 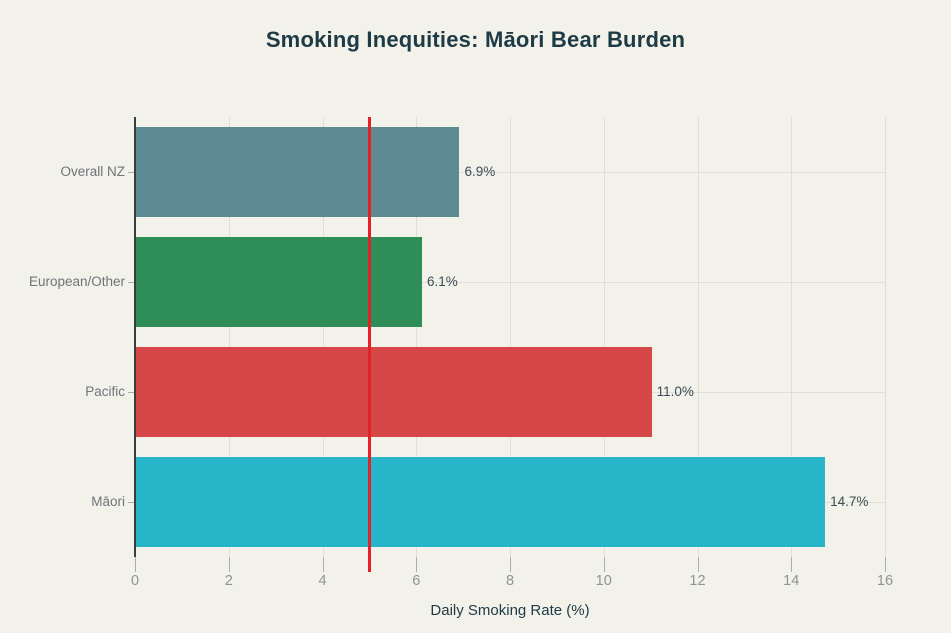 What do you see at coordinates (480, 171) in the screenshot?
I see `value-label-overall-nz: 6.9%` at bounding box center [480, 171].